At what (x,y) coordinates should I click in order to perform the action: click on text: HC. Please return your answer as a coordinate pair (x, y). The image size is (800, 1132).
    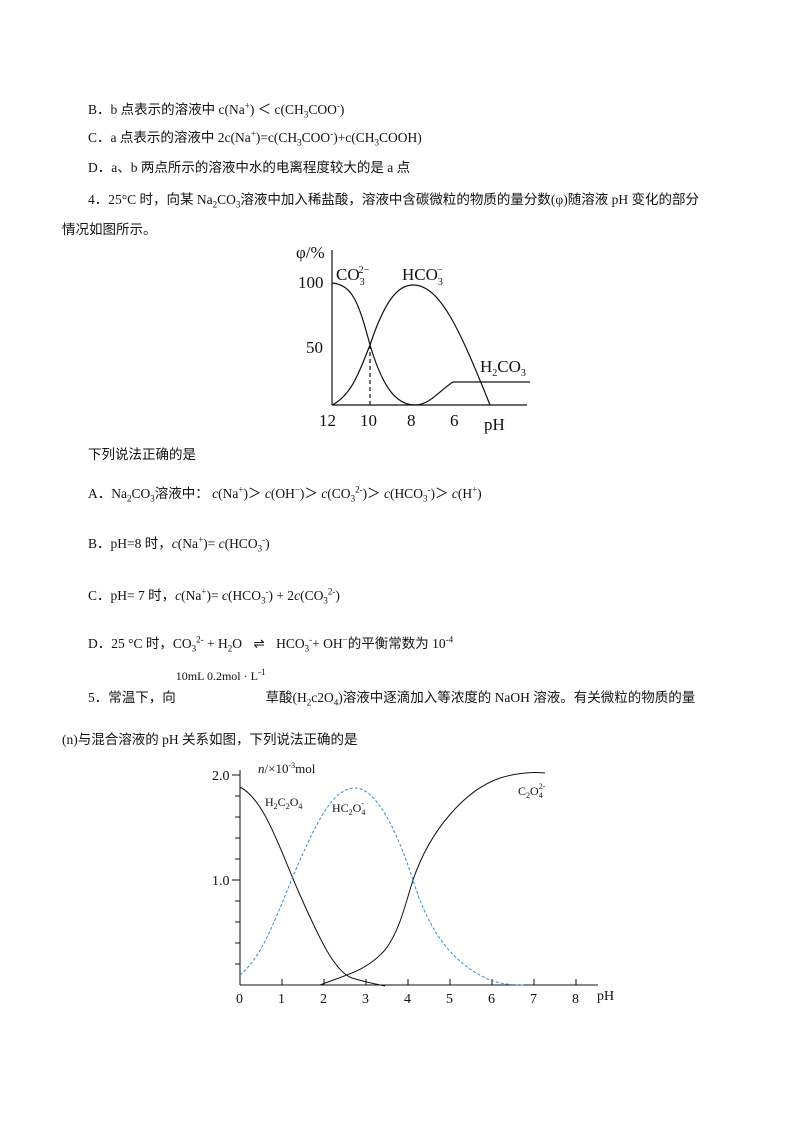
    Looking at the image, I should click on (340, 808).